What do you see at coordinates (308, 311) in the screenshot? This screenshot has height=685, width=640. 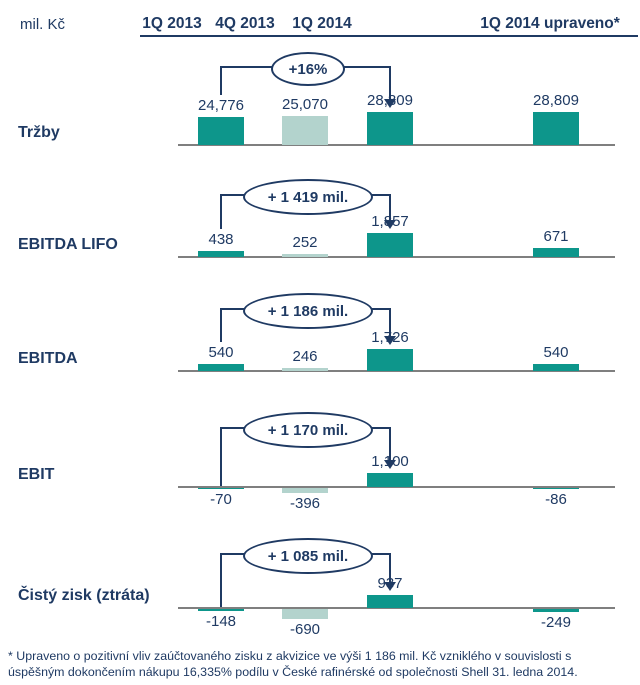 I see `change-badge: + 1 186 mil.` at bounding box center [308, 311].